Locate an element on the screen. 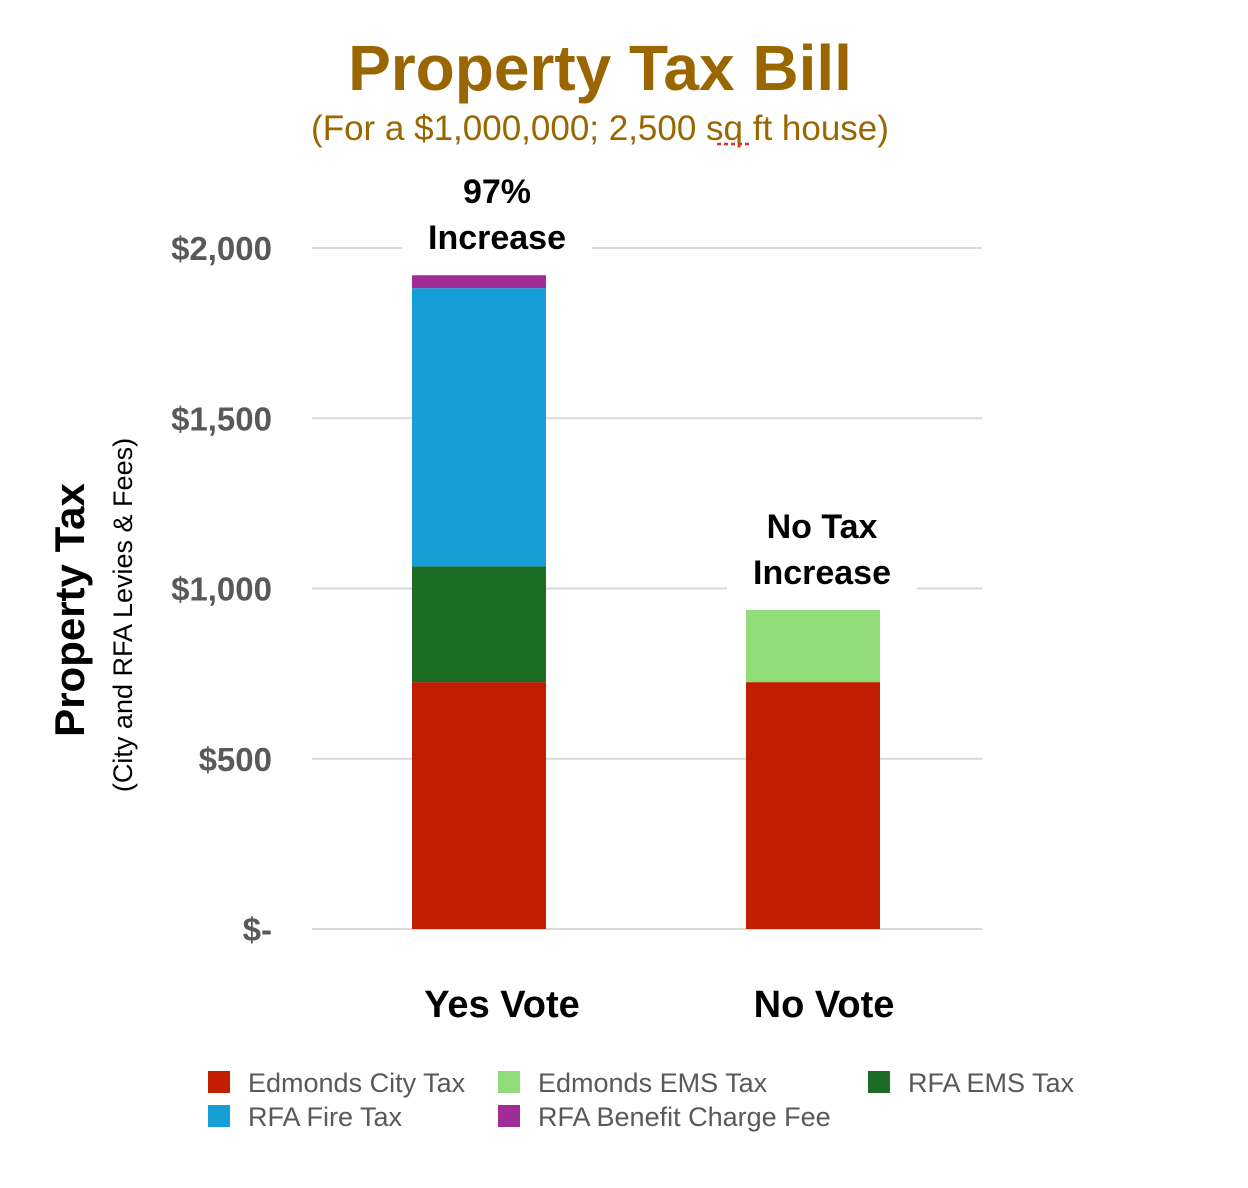 The width and height of the screenshot is (1248, 1188). legend-label: RFA Benefit Charge Fee is located at coordinates (684, 1117).